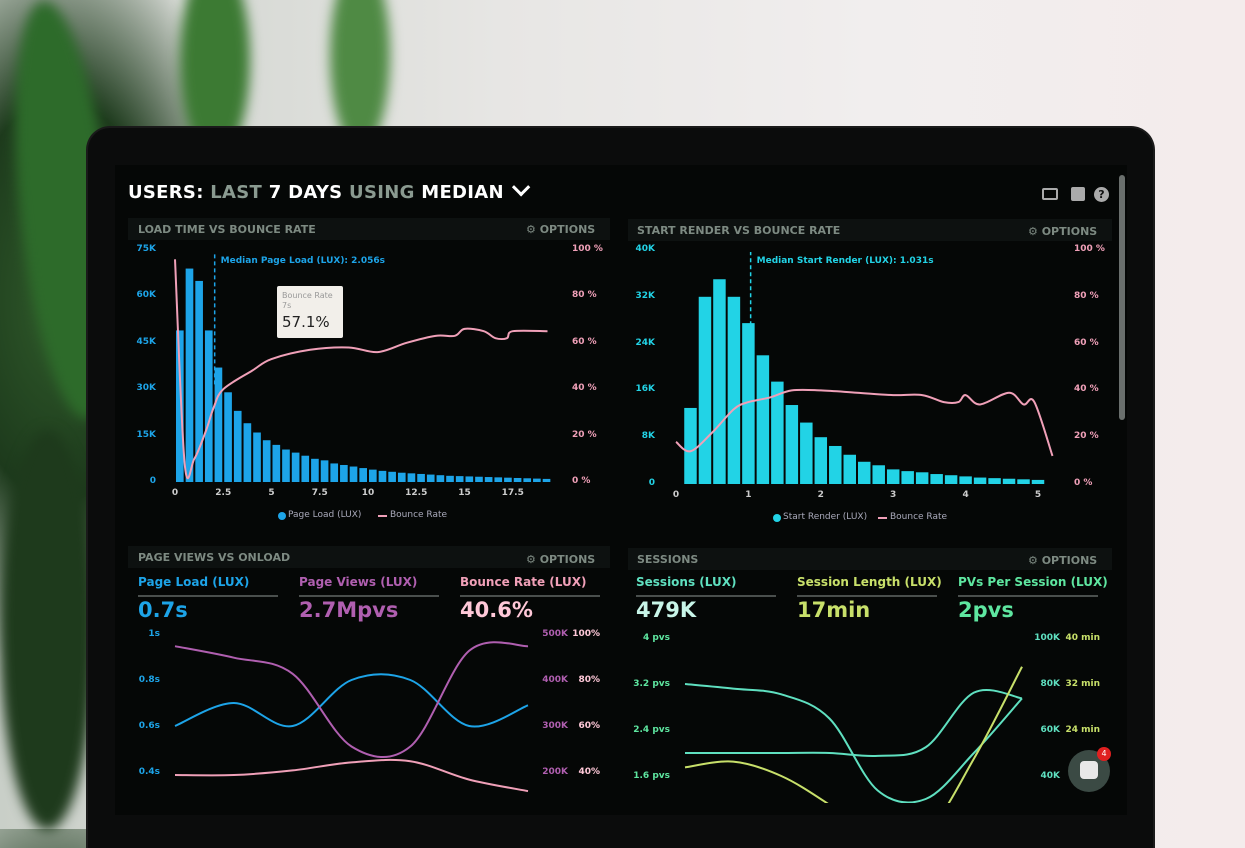 The image size is (1245, 848). I want to click on y-right-tick: 200K, so click(555, 772).